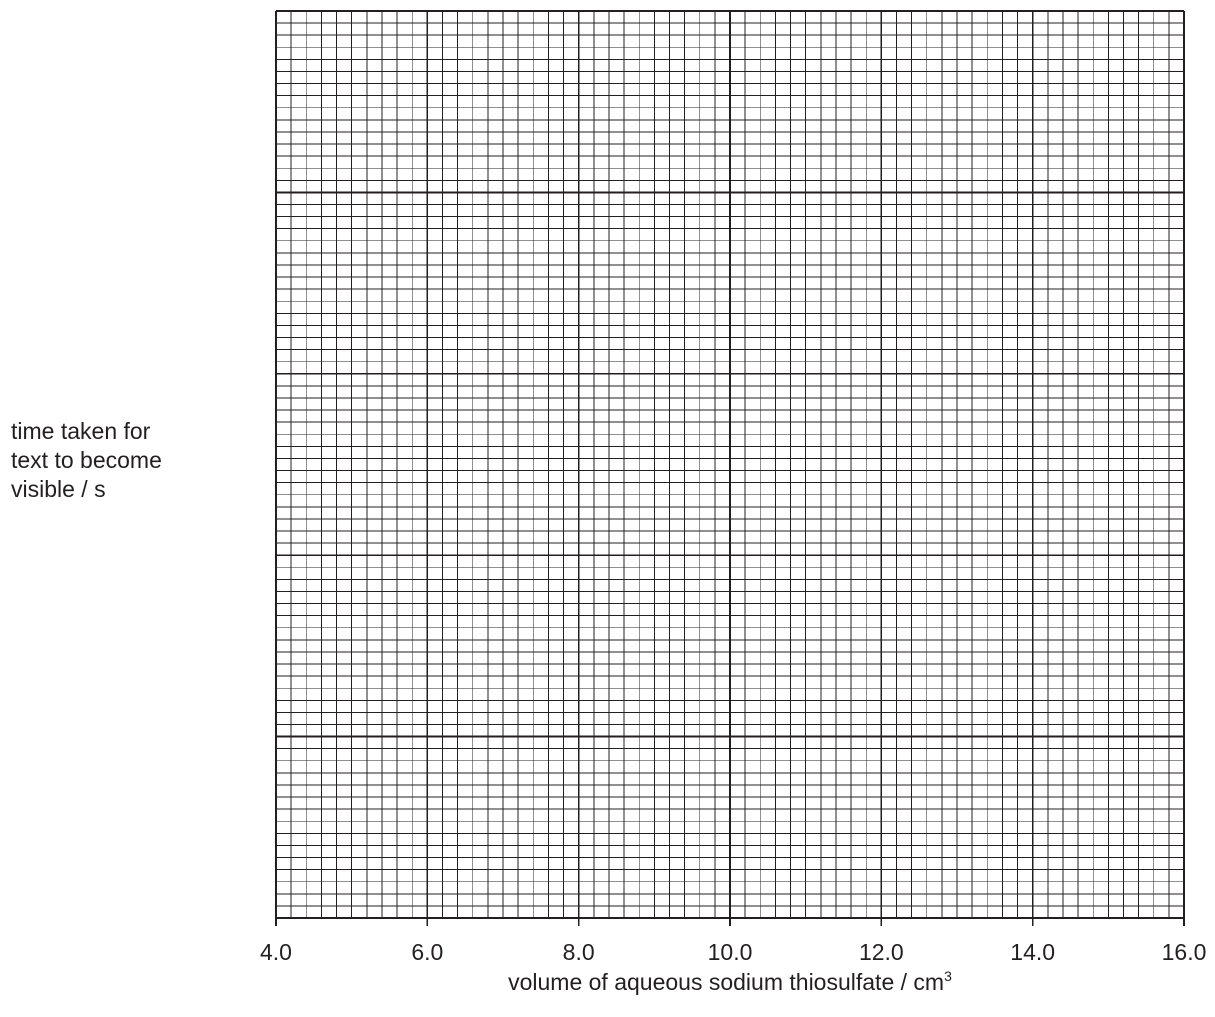 The image size is (1215, 1017). Describe the element at coordinates (730, 952) in the screenshot. I see `x-tick-label: 10.0` at that location.